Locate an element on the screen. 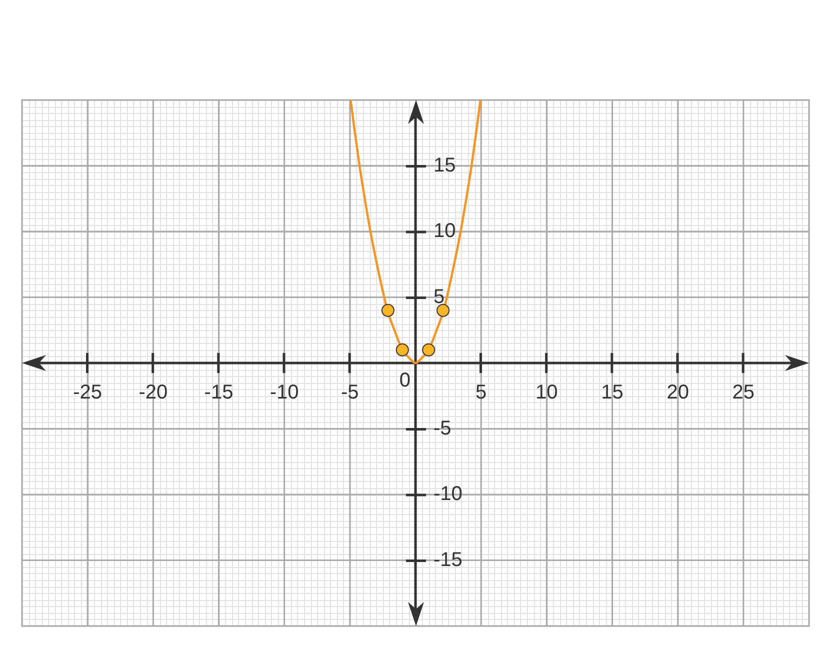 This screenshot has height=646, width=829. x-tick-label: 10 is located at coordinates (547, 393).